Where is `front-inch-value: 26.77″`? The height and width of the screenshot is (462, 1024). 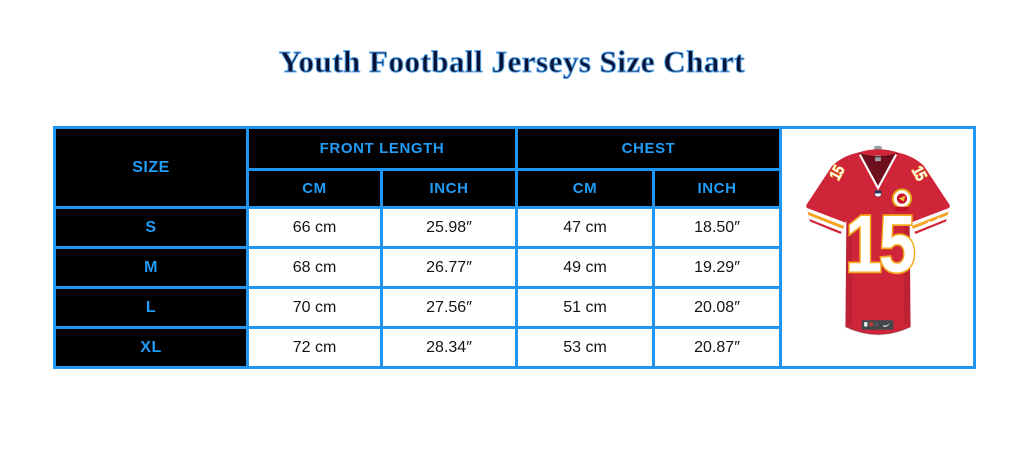 front-inch-value: 26.77″ is located at coordinates (449, 267).